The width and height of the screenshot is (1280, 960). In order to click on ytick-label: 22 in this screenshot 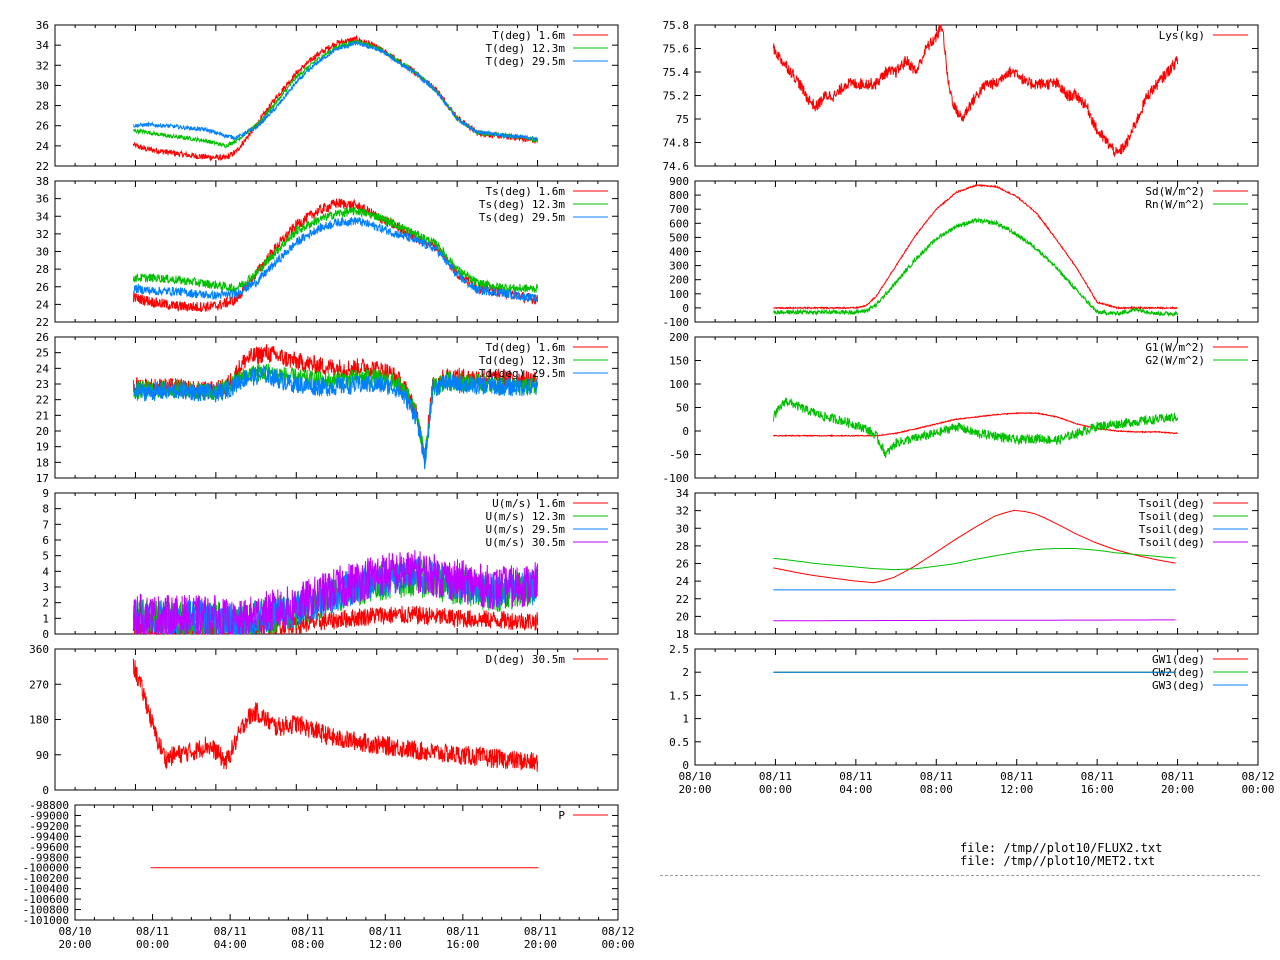, I will do `click(42, 400)`.